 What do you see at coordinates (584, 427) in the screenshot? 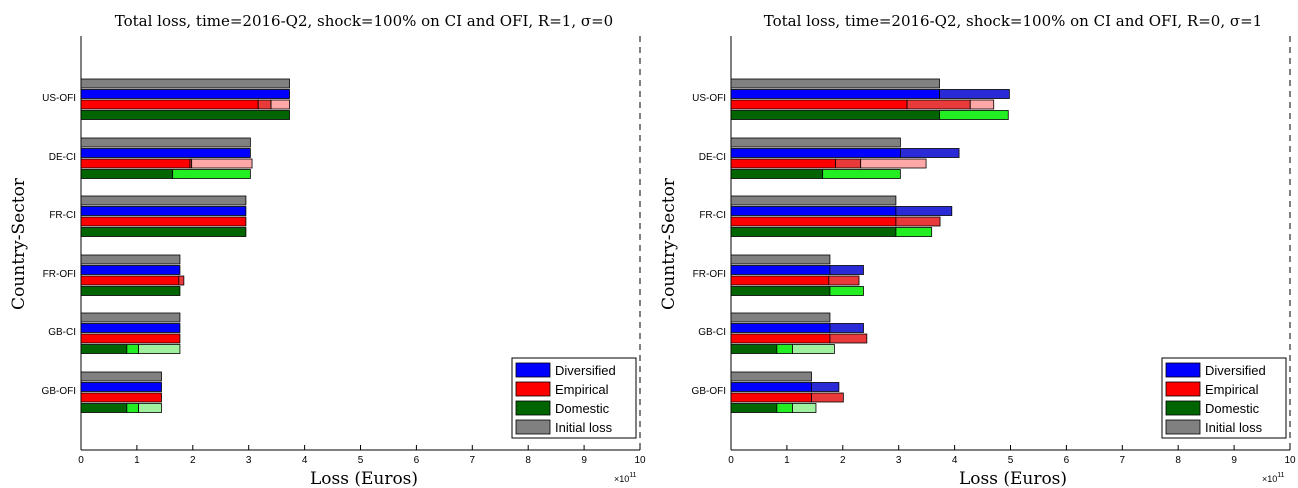
I see `left-legend-label-initial-loss: Initial loss` at bounding box center [584, 427].